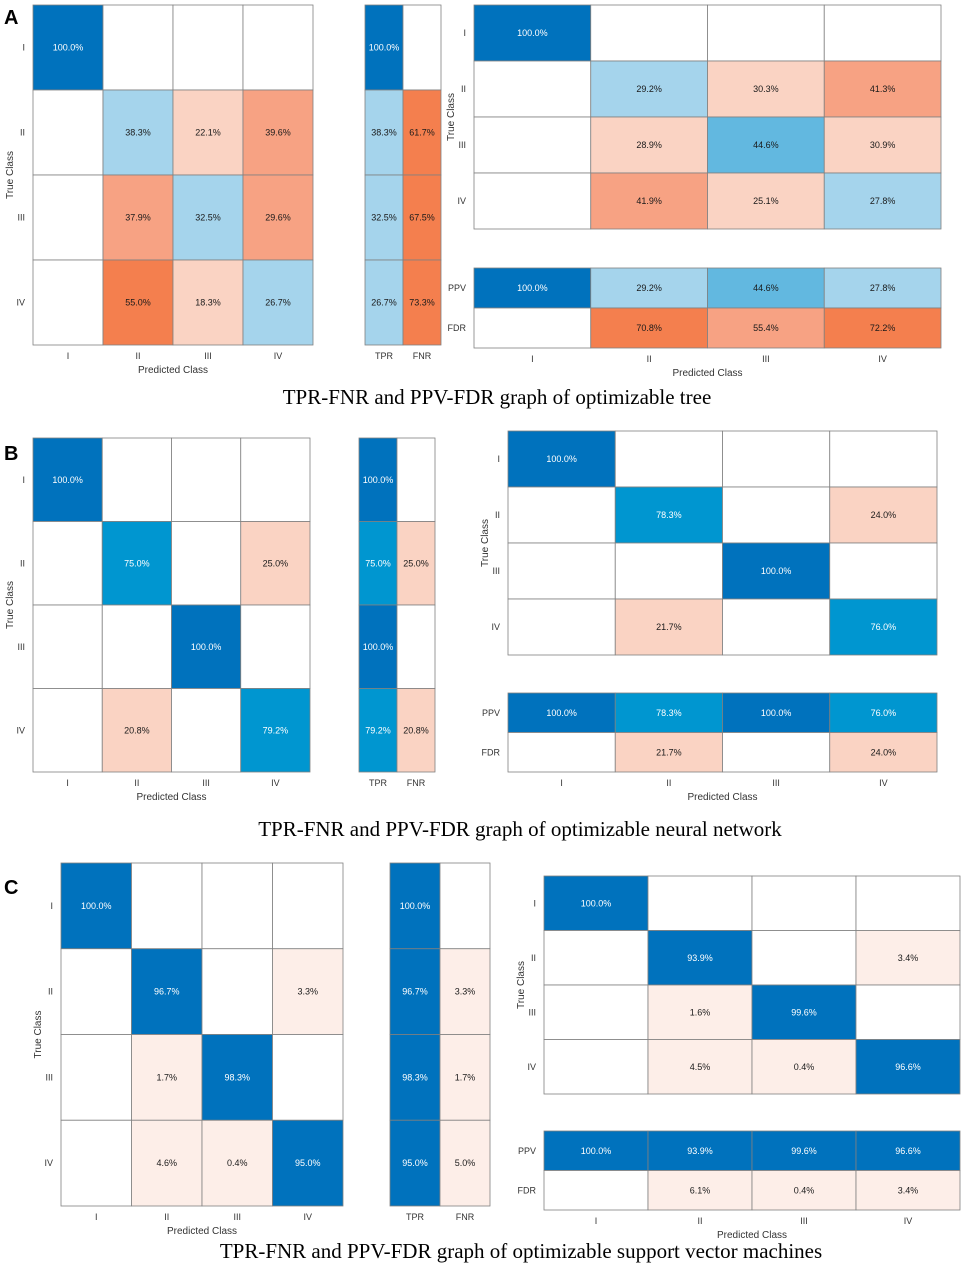 This screenshot has height=1266, width=962. I want to click on panel-b-column-normalized-cell-r2-c4, so click(883, 515).